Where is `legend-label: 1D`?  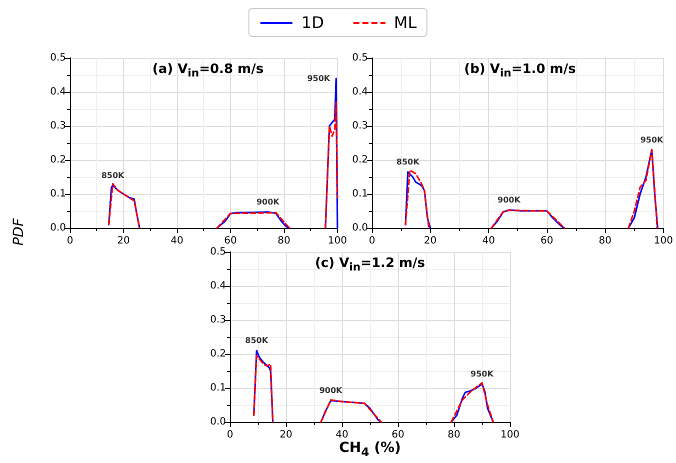 legend-label: 1D is located at coordinates (312, 22).